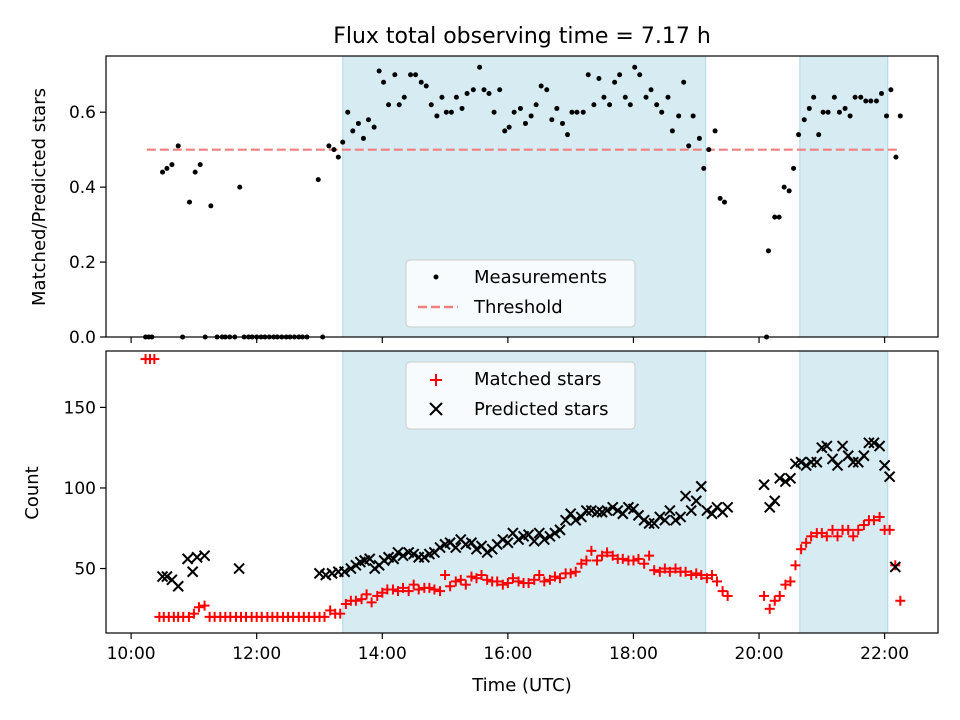  I want to click on flux-ratio-legend: Measurements Threshold, so click(520, 293).